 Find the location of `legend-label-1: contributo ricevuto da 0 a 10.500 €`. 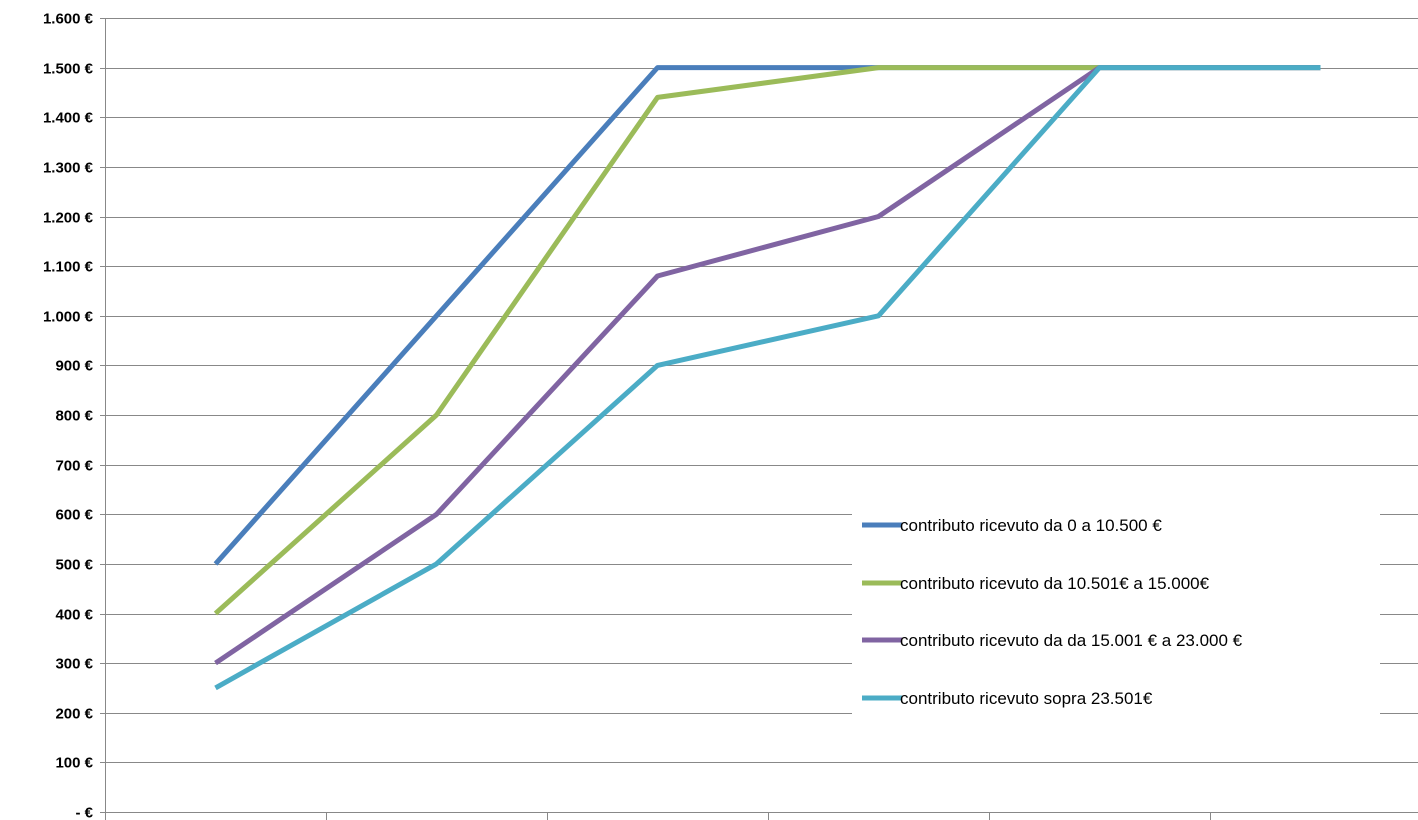

legend-label-1: contributo ricevuto da 0 a 10.500 € is located at coordinates (1031, 525).